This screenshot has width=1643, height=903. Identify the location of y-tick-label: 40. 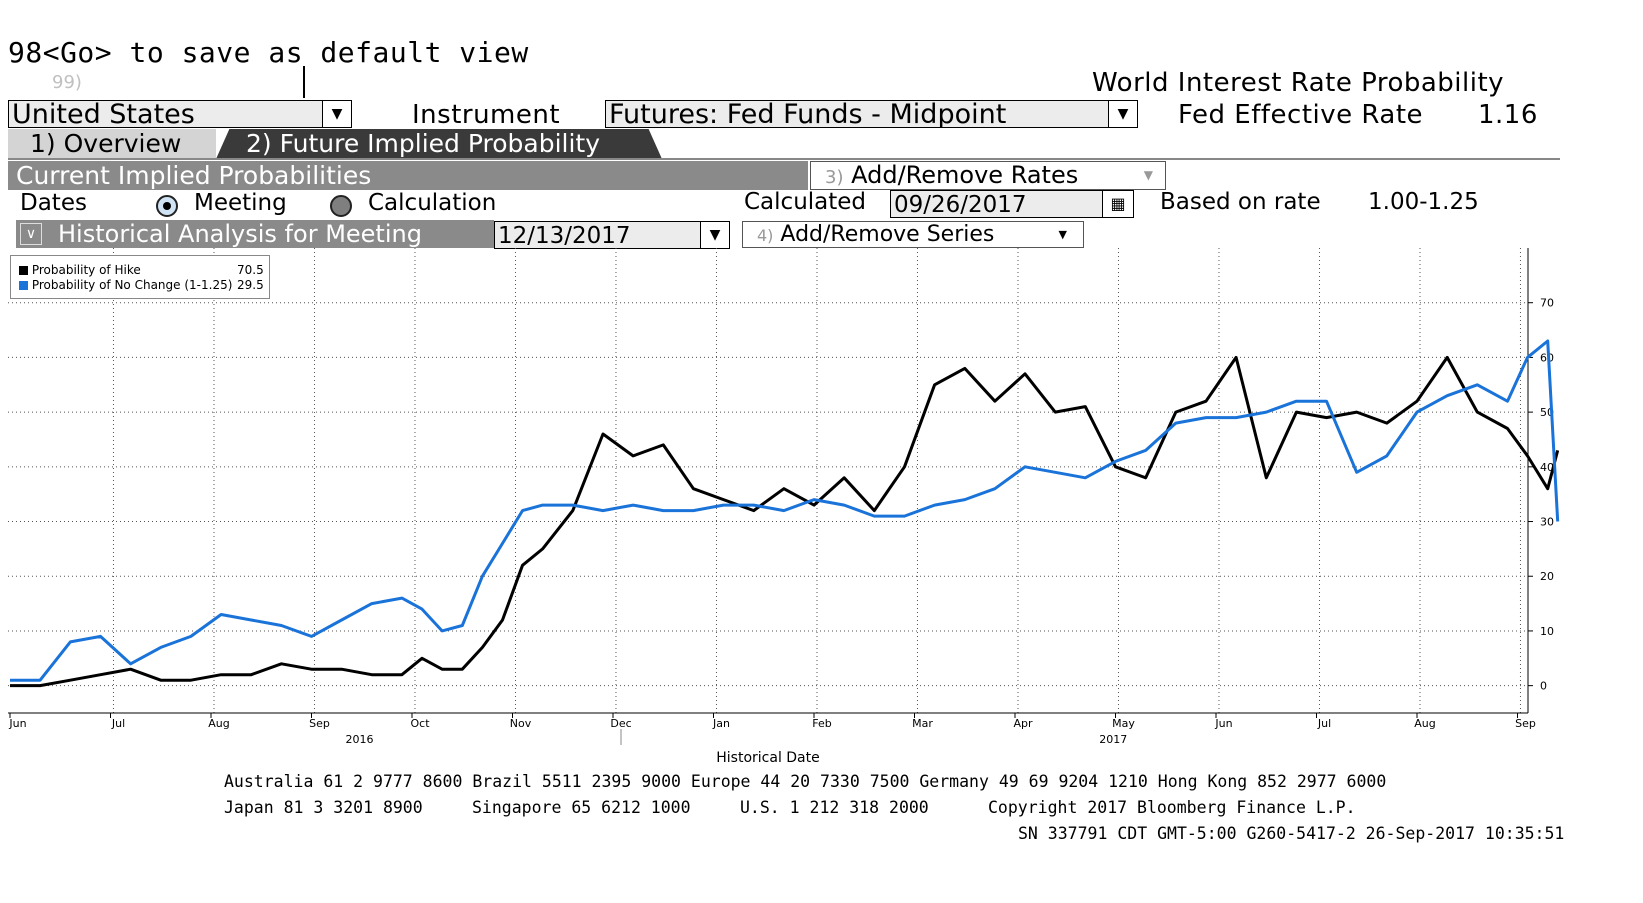
(1547, 467).